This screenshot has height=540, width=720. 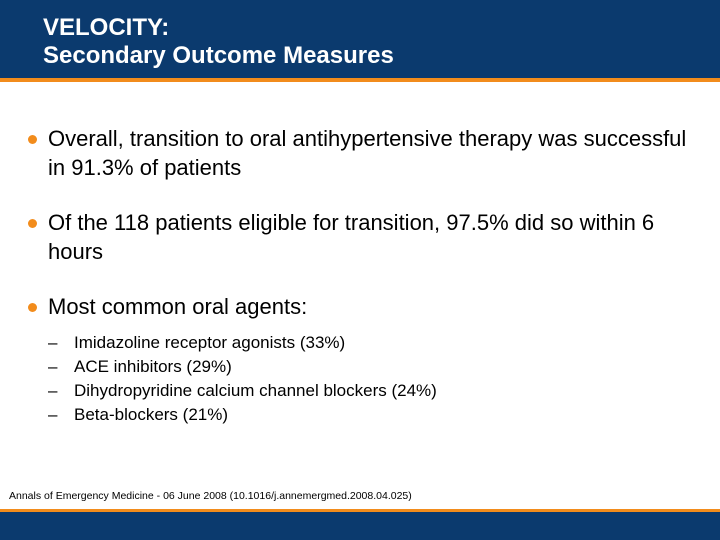 I want to click on title-bar: VELOCITY: Secondary Outcome Measures, so click(x=360, y=39).